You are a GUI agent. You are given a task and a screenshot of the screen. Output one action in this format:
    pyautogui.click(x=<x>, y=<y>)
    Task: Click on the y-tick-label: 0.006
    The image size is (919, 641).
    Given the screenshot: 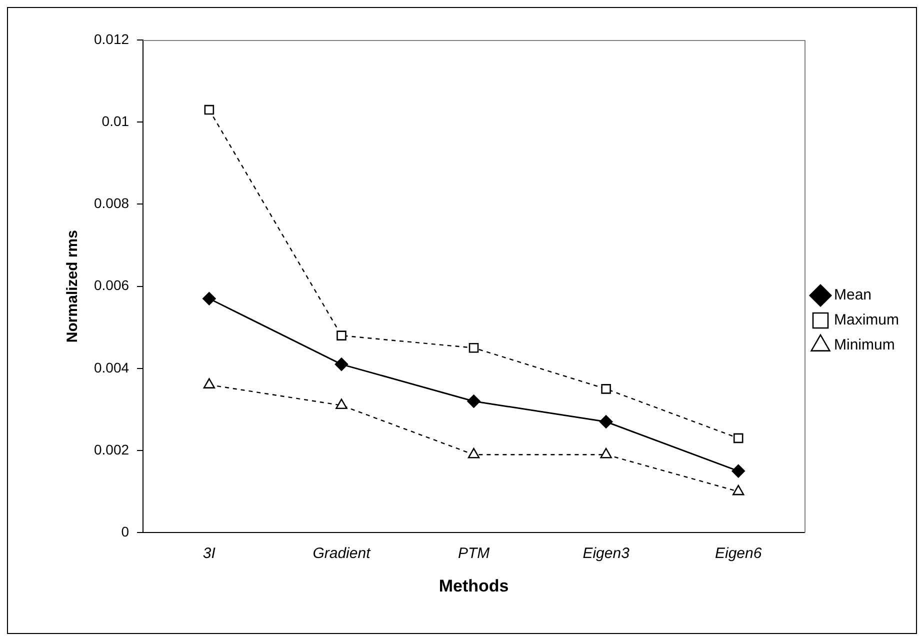 What is the action you would take?
    pyautogui.click(x=112, y=285)
    